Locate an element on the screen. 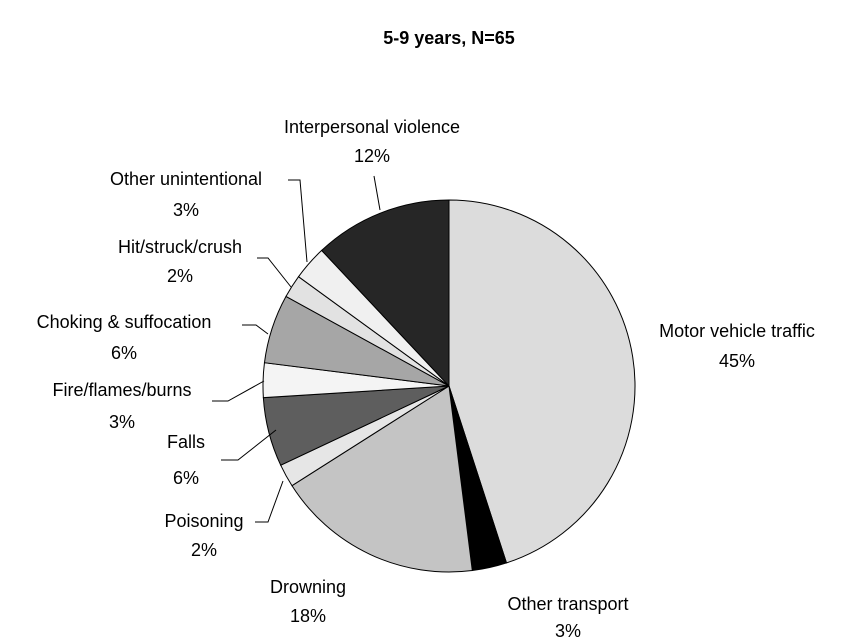 This screenshot has width=852, height=641. slice-label: Drowning is located at coordinates (308, 587).